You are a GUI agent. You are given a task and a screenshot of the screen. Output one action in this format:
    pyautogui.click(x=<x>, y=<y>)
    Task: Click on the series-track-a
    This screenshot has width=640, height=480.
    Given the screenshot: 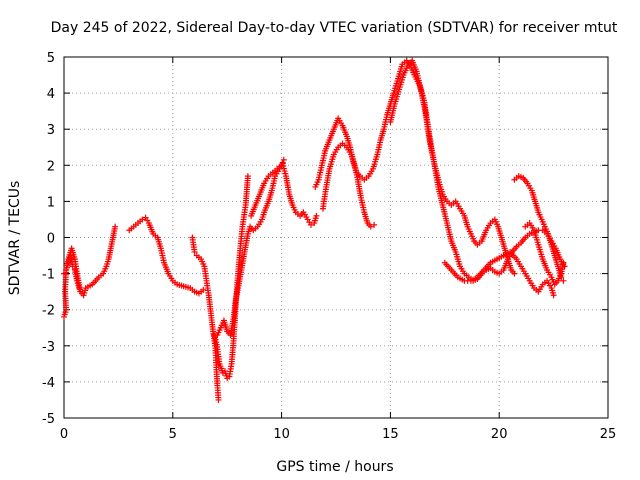 What is the action you would take?
    pyautogui.click(x=90, y=271)
    